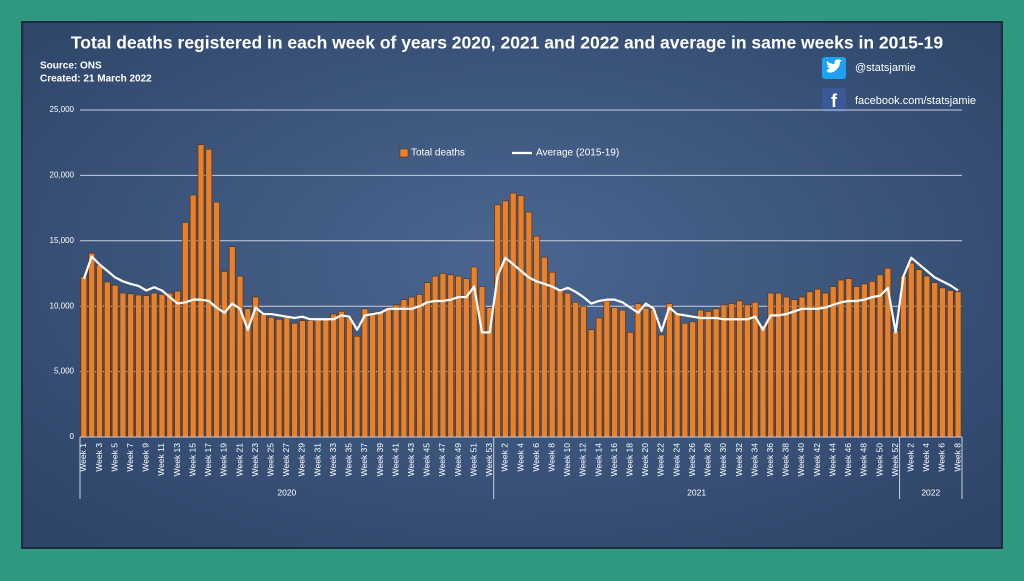 Image resolution: width=1024 pixels, height=581 pixels. What do you see at coordinates (489, 460) in the screenshot?
I see `x-tick-label: Week 53` at bounding box center [489, 460].